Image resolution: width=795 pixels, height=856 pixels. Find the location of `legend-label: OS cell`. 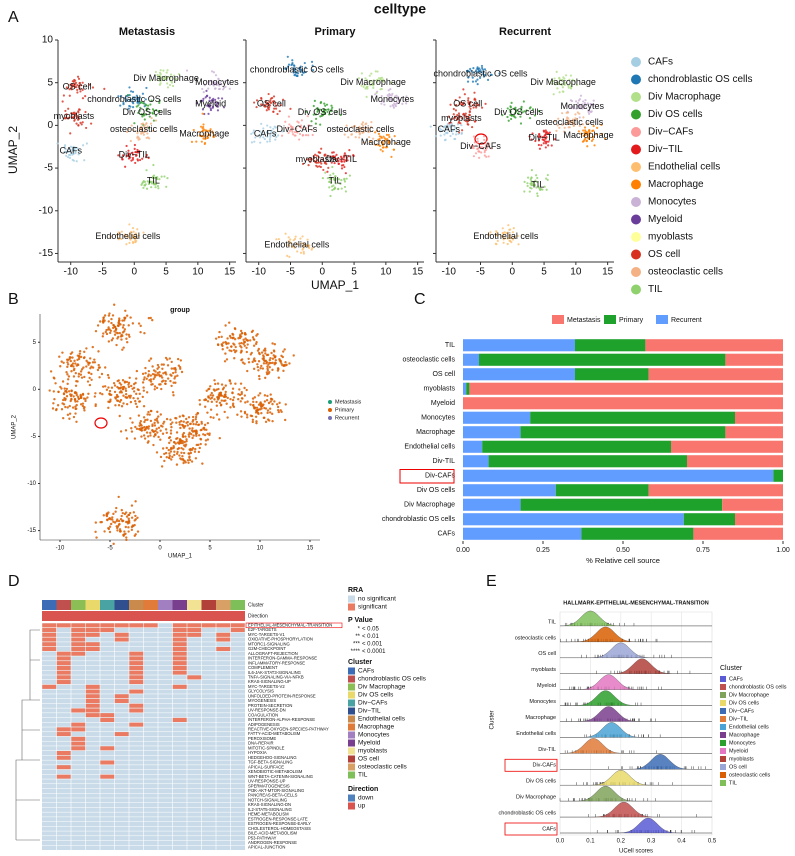

legend-label: OS cell is located at coordinates (738, 767).